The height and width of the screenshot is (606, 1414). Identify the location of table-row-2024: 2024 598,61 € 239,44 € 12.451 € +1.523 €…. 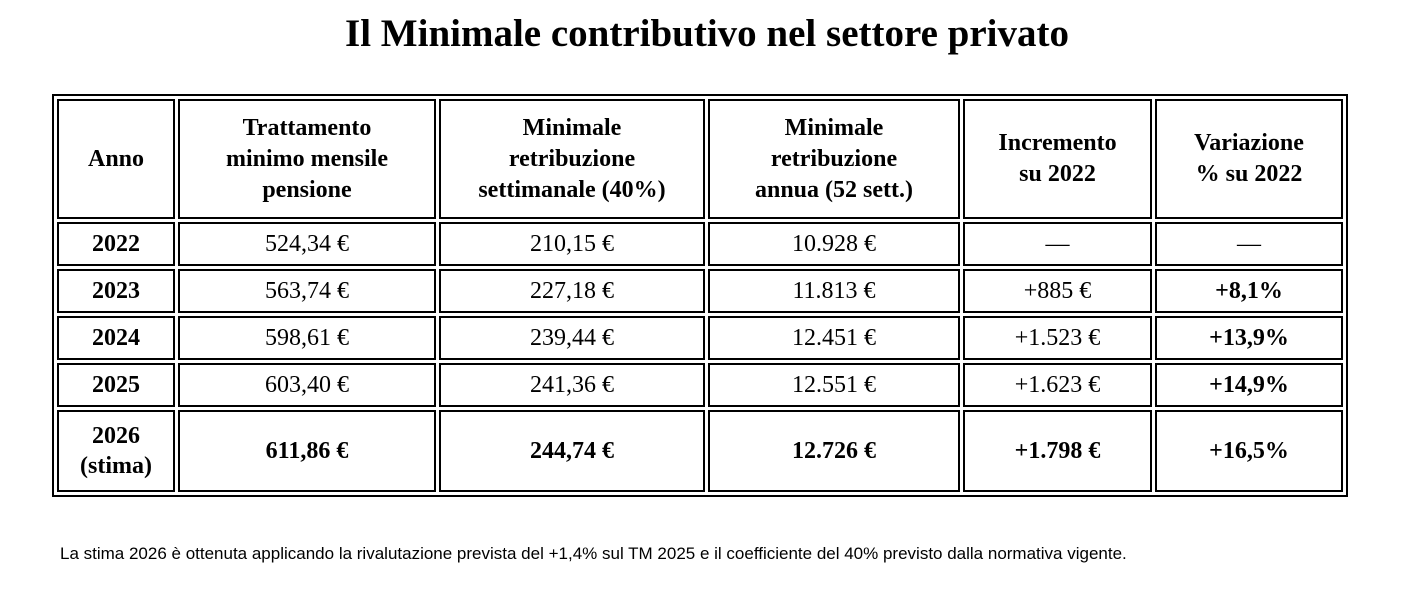
(700, 338).